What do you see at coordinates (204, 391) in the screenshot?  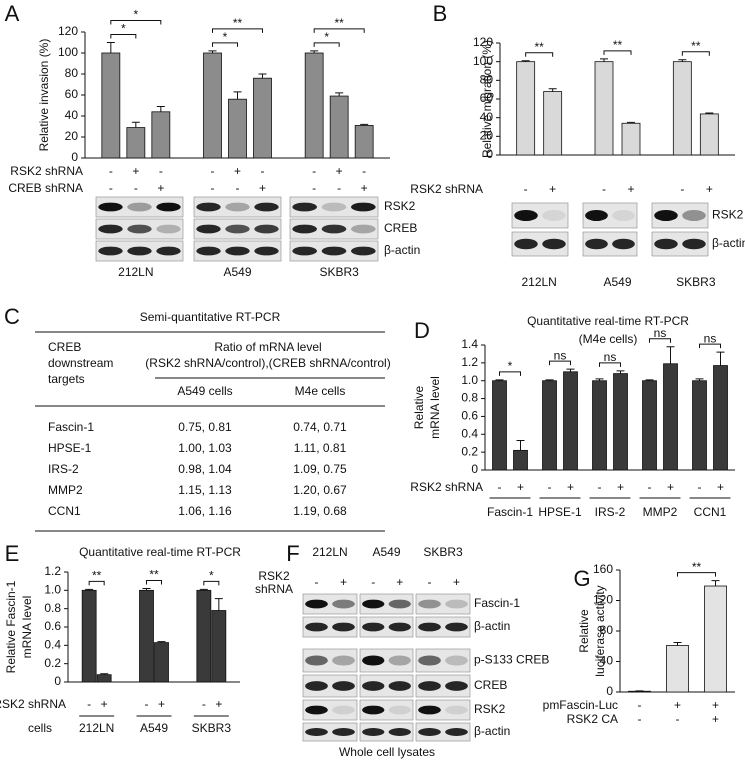 I see `table-column-header: A549 cells` at bounding box center [204, 391].